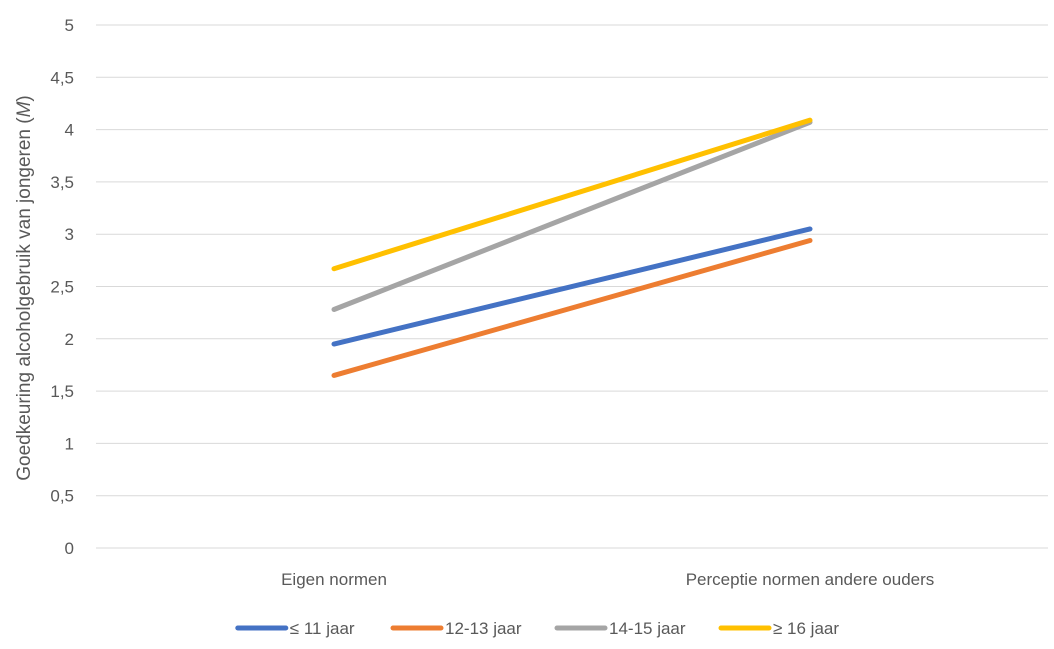 The height and width of the screenshot is (649, 1054). I want to click on y-tick-label: 2, so click(69, 339).